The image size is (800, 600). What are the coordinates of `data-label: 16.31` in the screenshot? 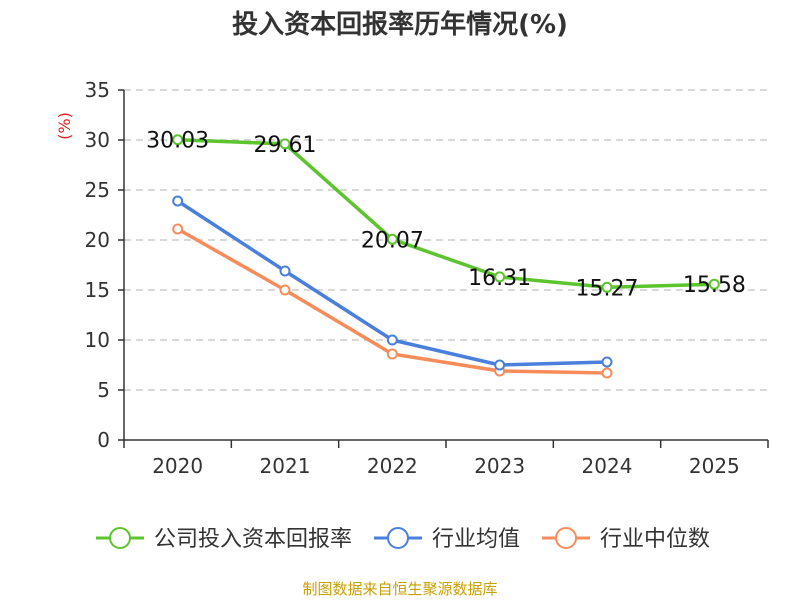 It's located at (499, 278).